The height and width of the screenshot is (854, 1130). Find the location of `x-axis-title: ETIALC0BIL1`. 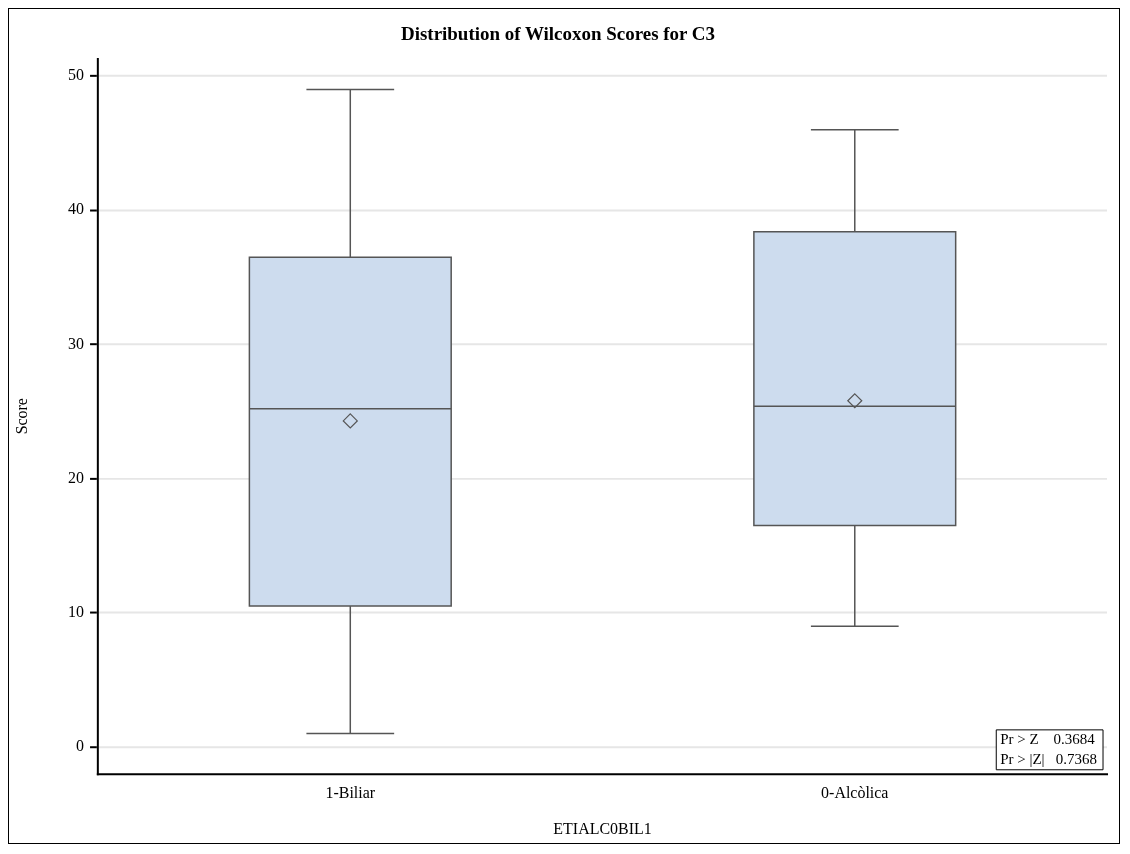

x-axis-title: ETIALC0BIL1 is located at coordinates (602, 828).